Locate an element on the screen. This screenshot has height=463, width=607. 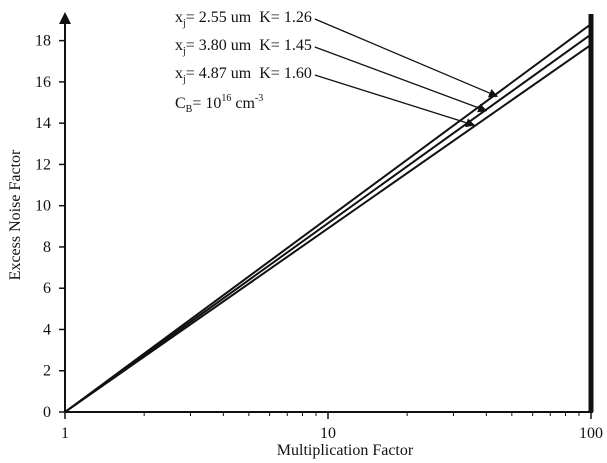
cb-note-exp: 16 is located at coordinates (226, 98).